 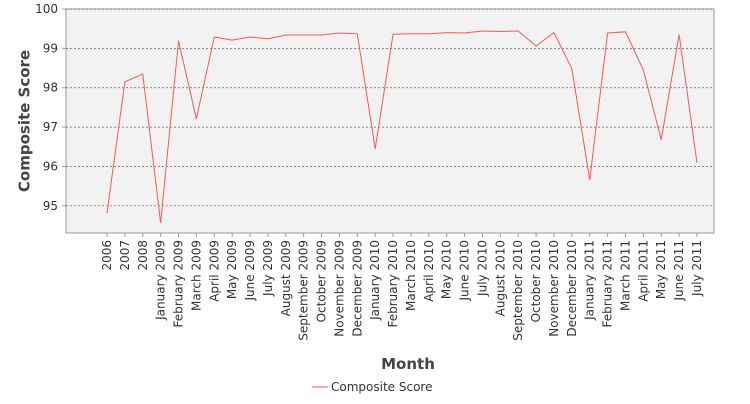 I want to click on x-tick-label: July 2009, so click(x=268, y=268).